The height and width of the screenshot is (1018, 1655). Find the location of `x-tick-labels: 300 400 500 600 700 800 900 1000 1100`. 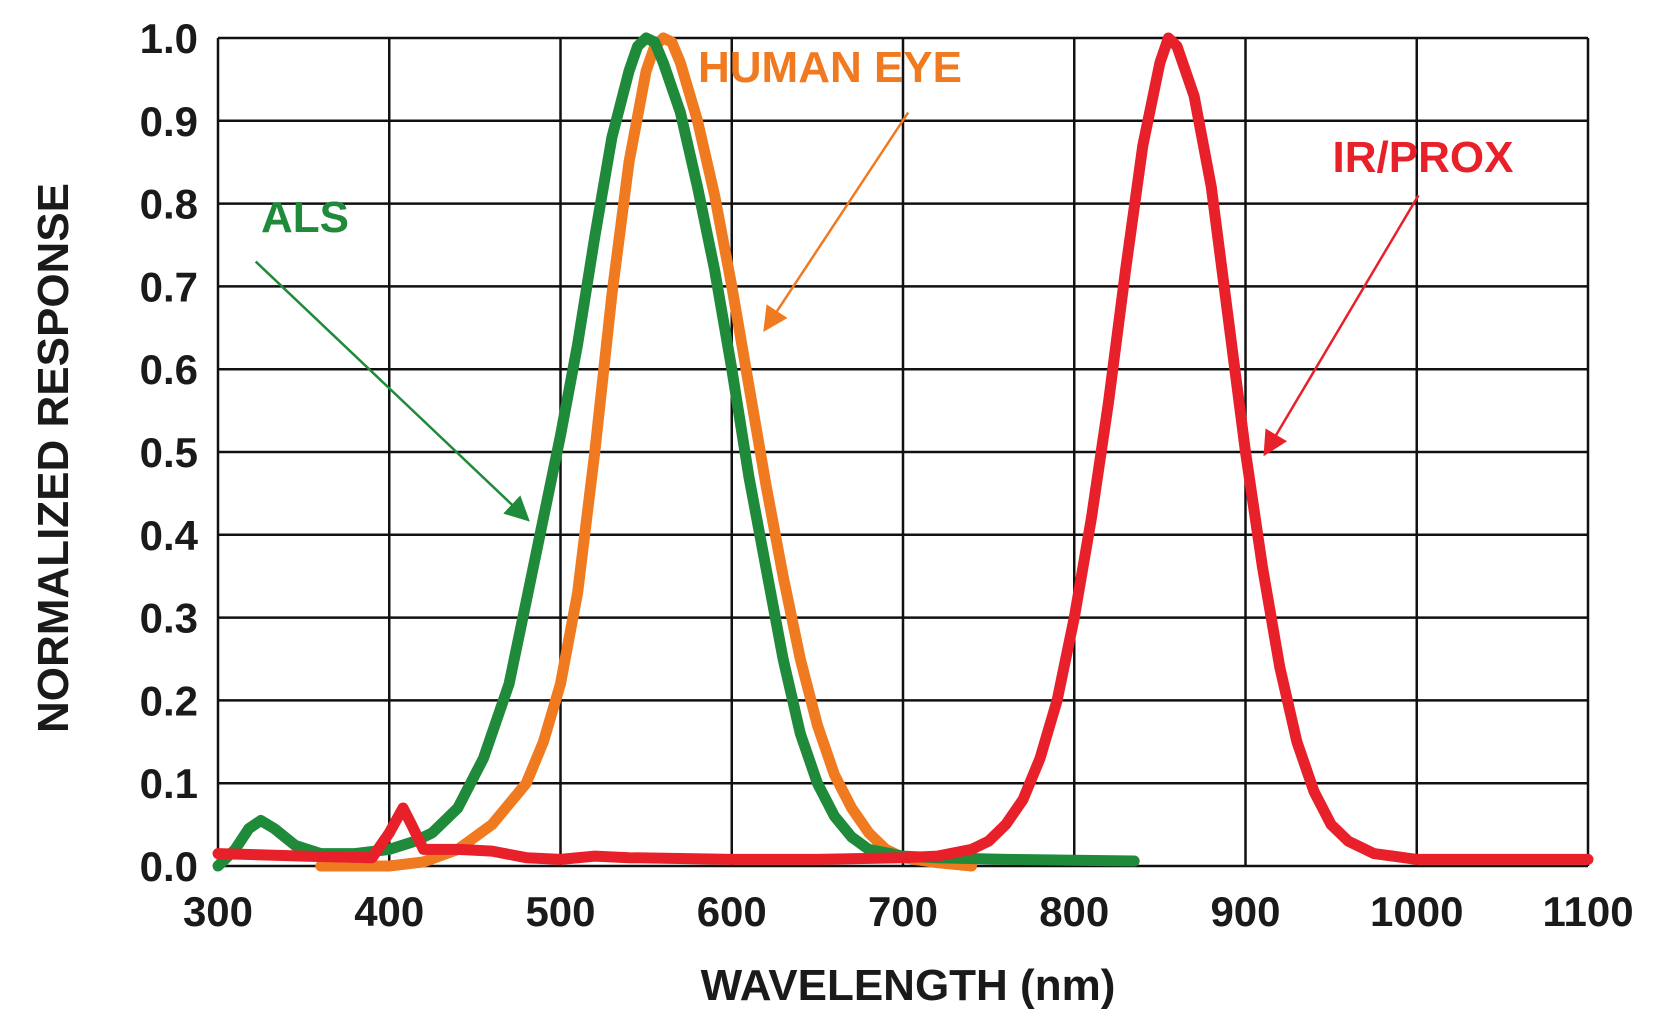

x-tick-labels: 300 400 500 600 700 800 900 1000 1100 is located at coordinates (908, 911).